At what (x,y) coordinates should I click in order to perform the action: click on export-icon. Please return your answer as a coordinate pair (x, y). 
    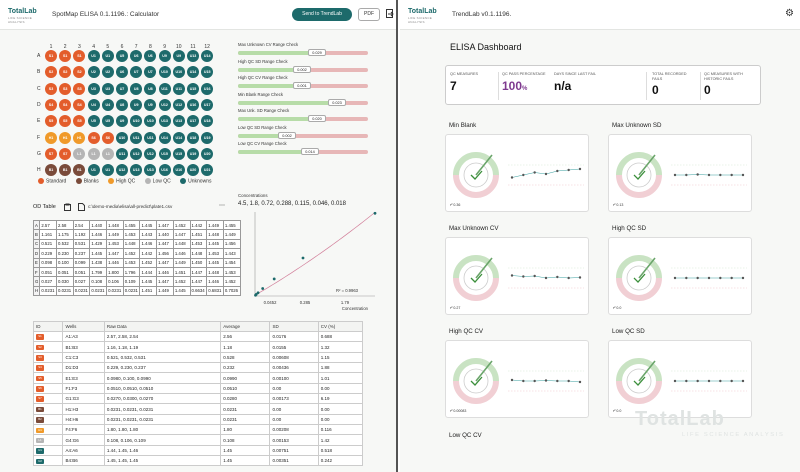
    Looking at the image, I should click on (390, 14).